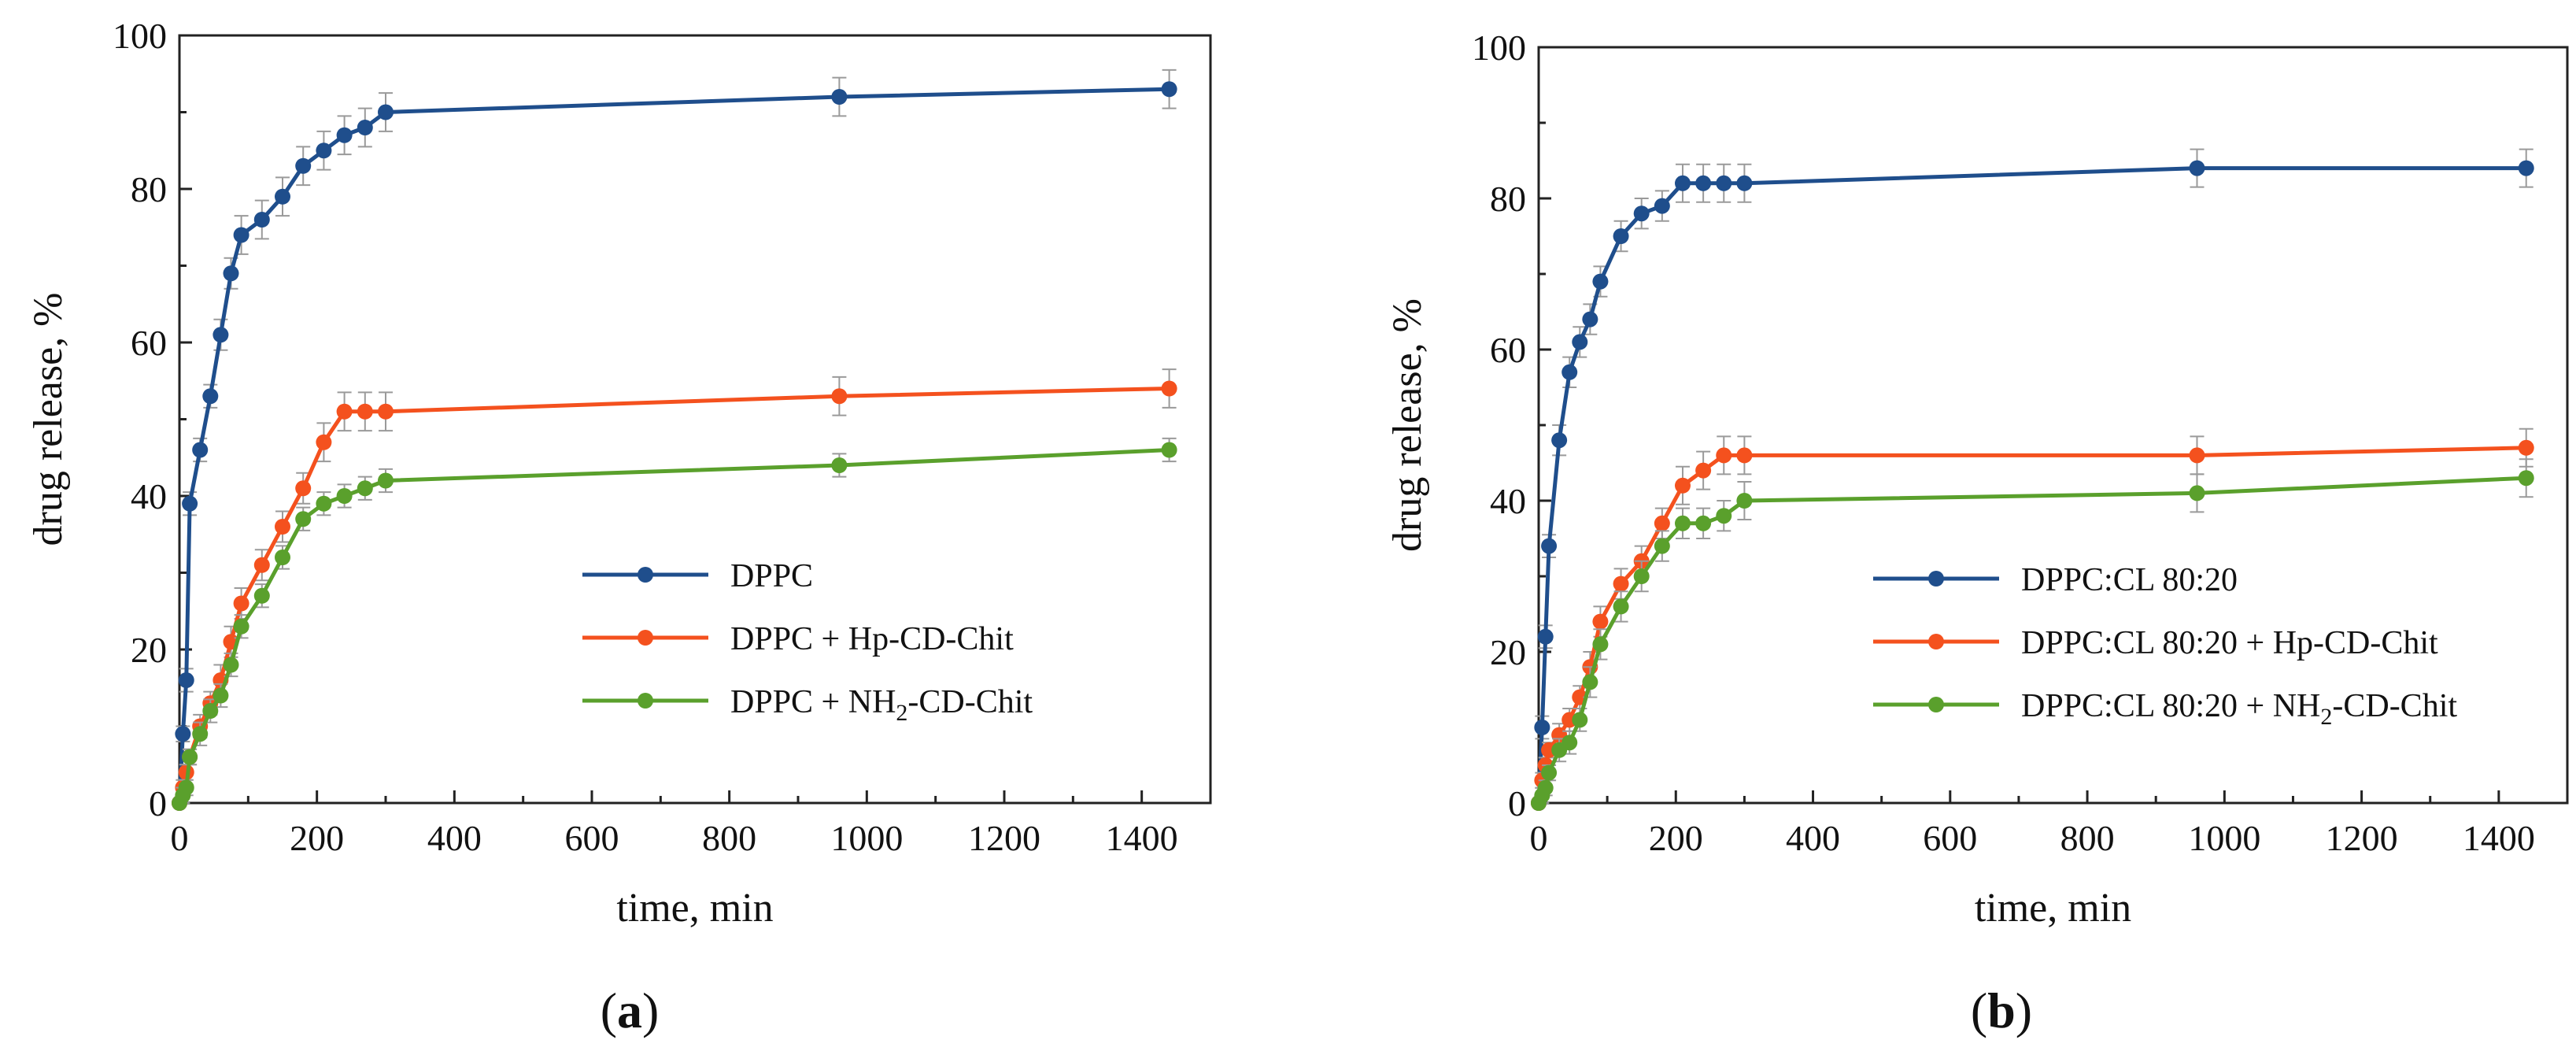  I want to click on legend-label: DPPC:CL 80:20, so click(2129, 580).